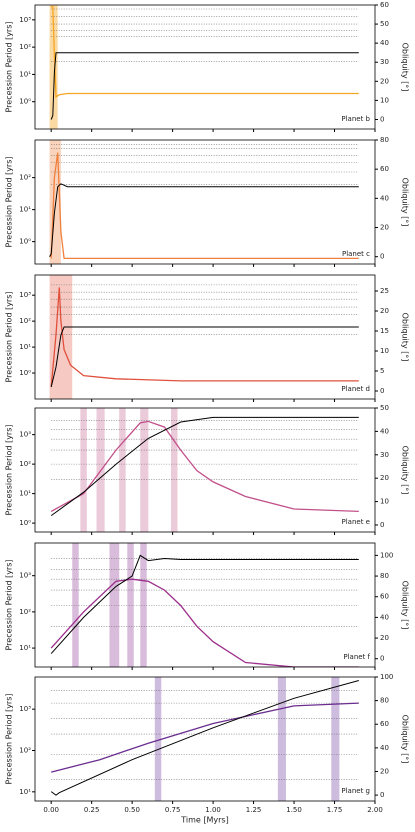 The image size is (415, 832). What do you see at coordinates (254, 810) in the screenshot?
I see `x-tick-label: 1.25` at bounding box center [254, 810].